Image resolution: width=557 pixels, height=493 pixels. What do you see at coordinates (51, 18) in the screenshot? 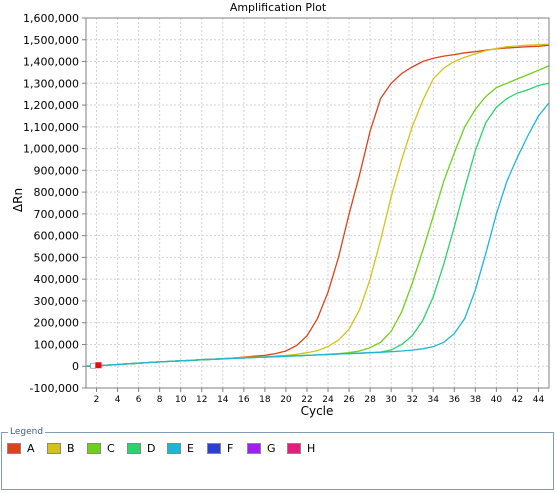
I see `y-tick-label: 1,600,000` at bounding box center [51, 18].